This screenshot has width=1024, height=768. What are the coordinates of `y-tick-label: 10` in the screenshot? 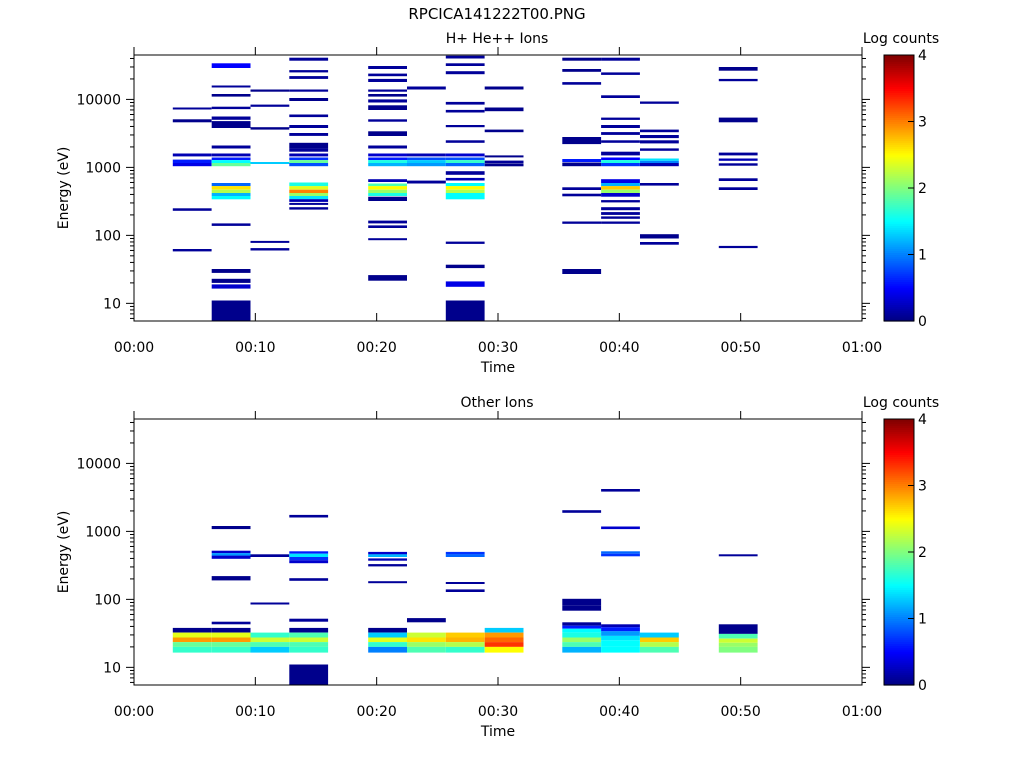 It's located at (112, 668).